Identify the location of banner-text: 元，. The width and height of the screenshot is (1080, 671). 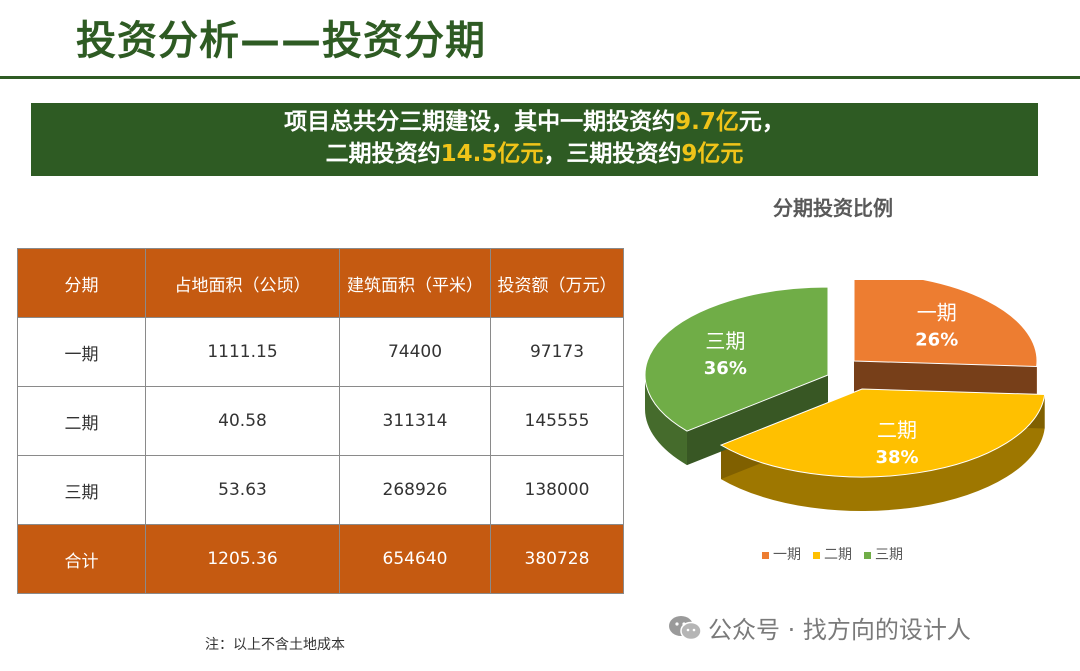
(761, 122).